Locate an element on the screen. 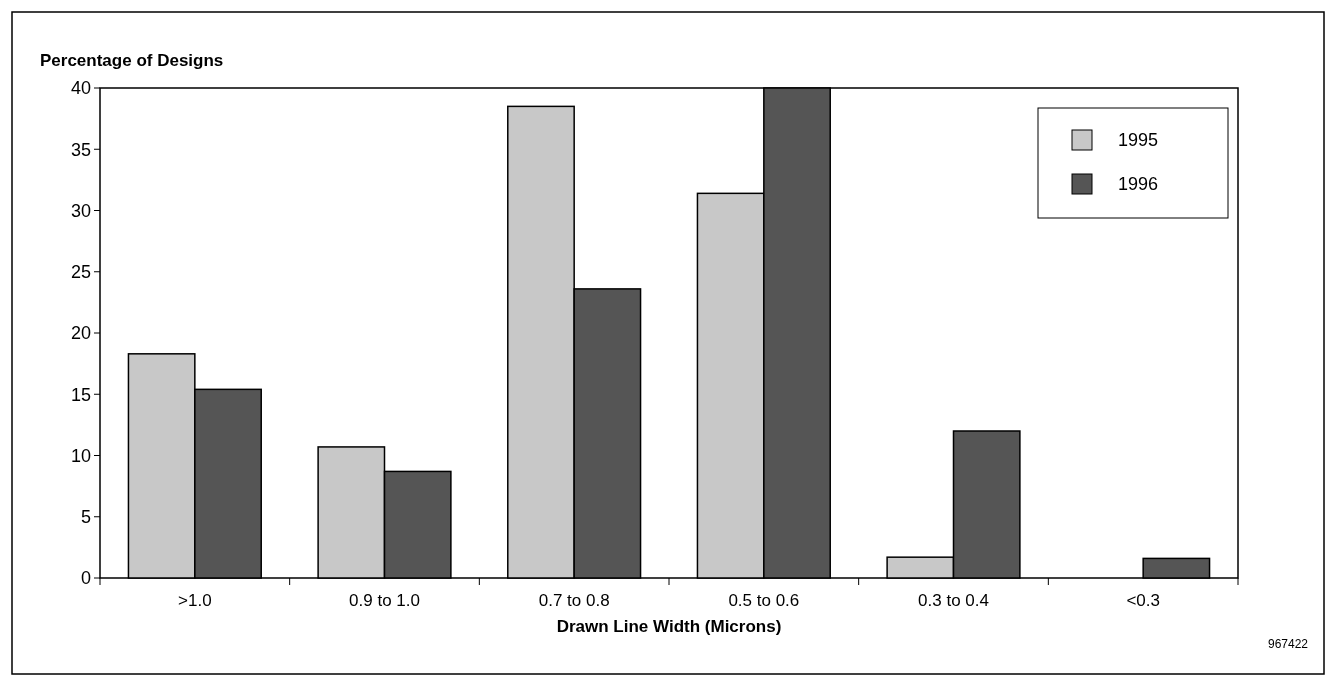 The height and width of the screenshot is (689, 1337). x-tick-label: 0.5 to 0.6 is located at coordinates (764, 600).